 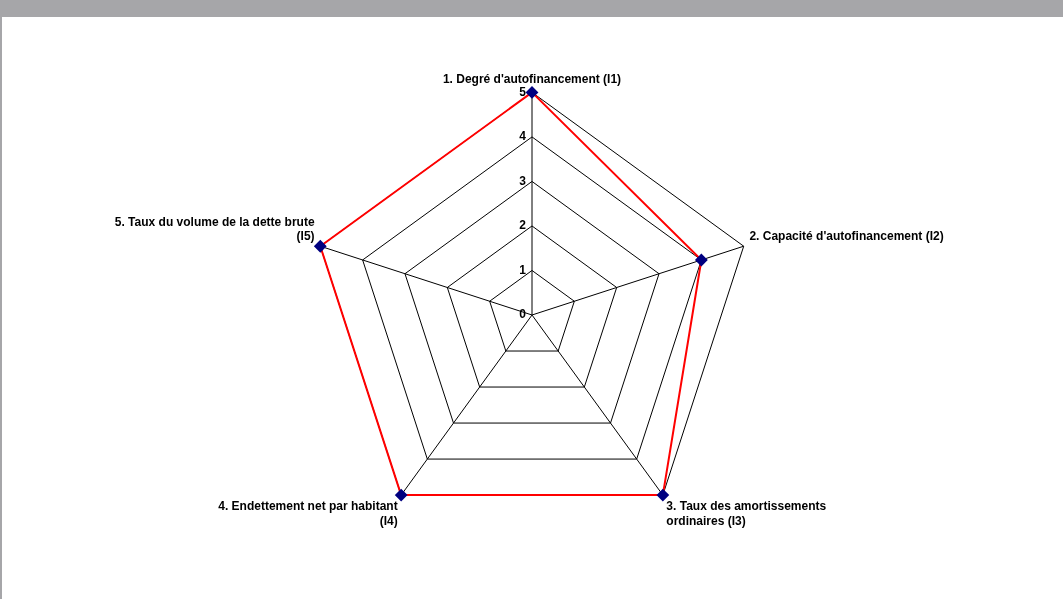 I want to click on spoke-label: 1. Degré d'autofinancement (I1), so click(x=532, y=78).